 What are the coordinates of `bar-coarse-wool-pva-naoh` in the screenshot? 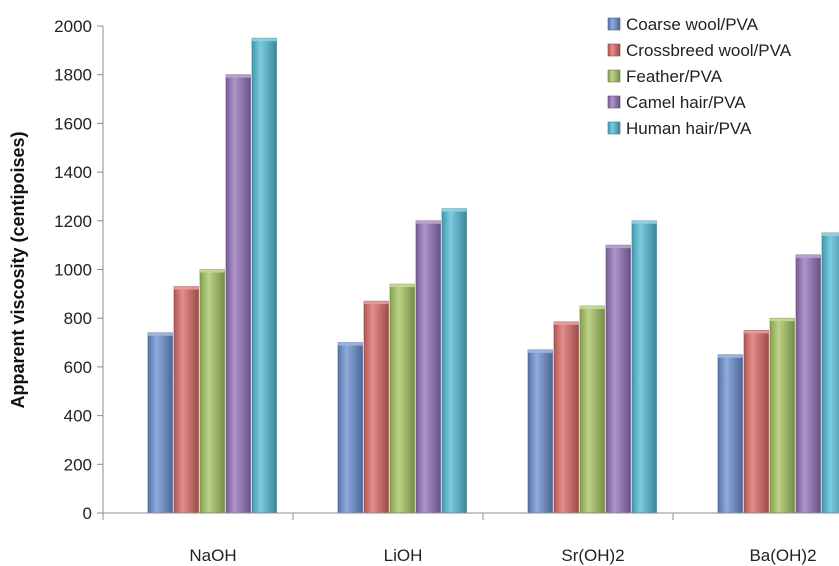 It's located at (160, 423).